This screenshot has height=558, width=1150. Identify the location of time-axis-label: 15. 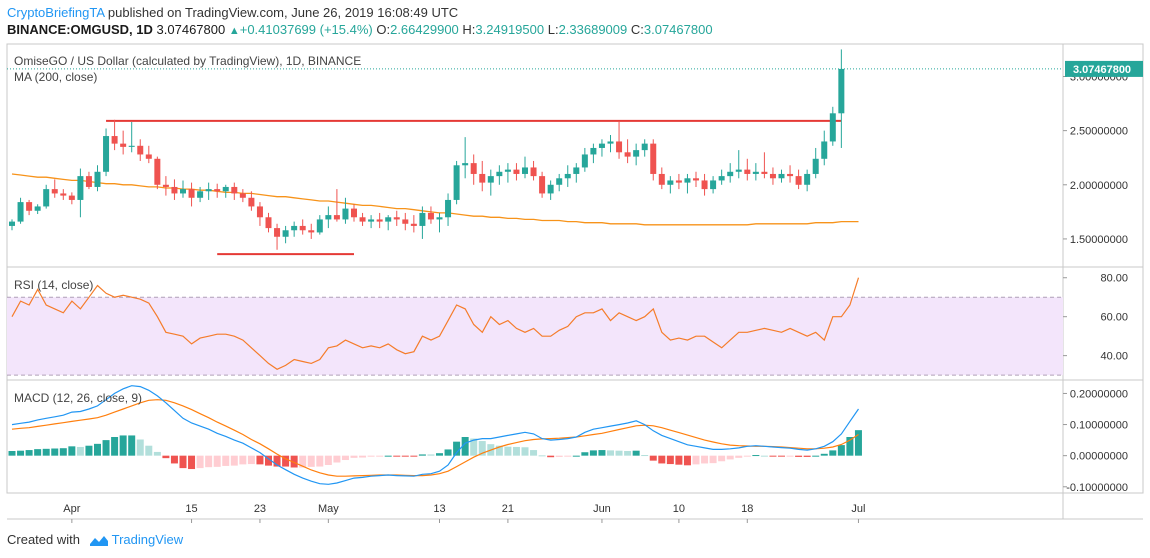
(191, 509).